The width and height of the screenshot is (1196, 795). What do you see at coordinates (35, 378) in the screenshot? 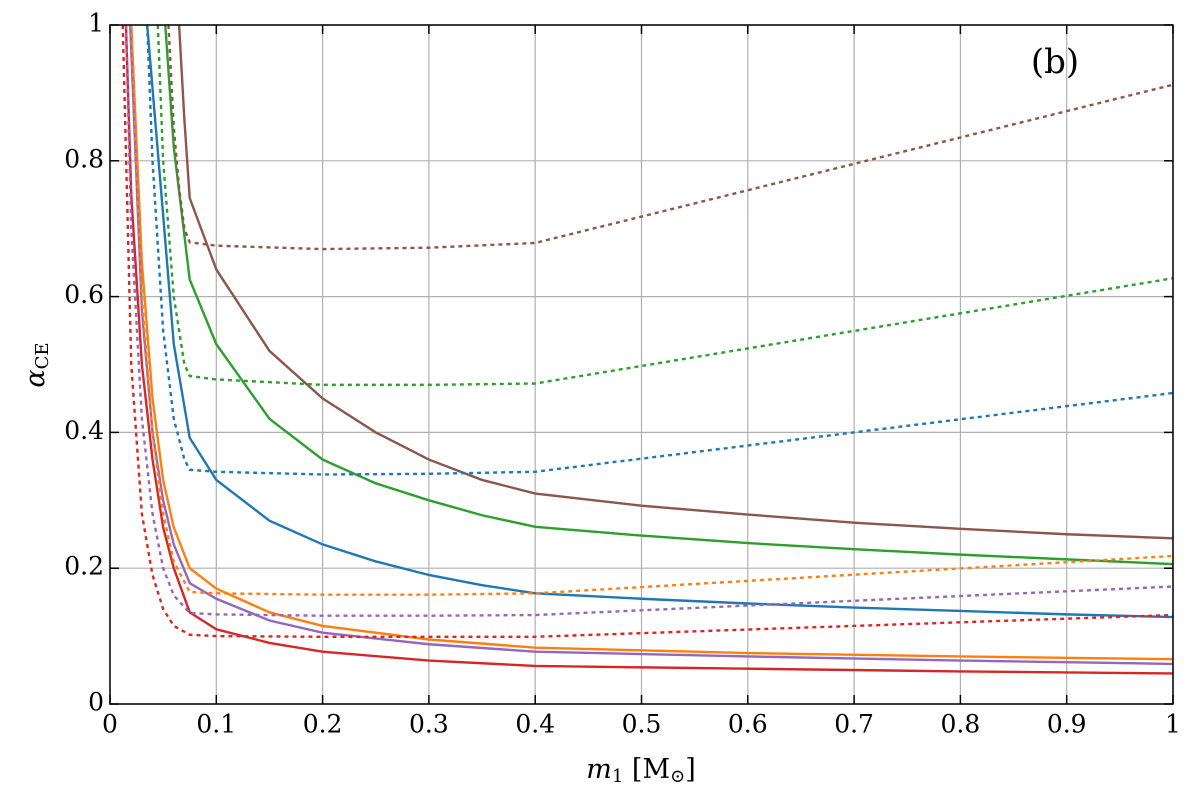
I see `y-label-part: α` at bounding box center [35, 378].